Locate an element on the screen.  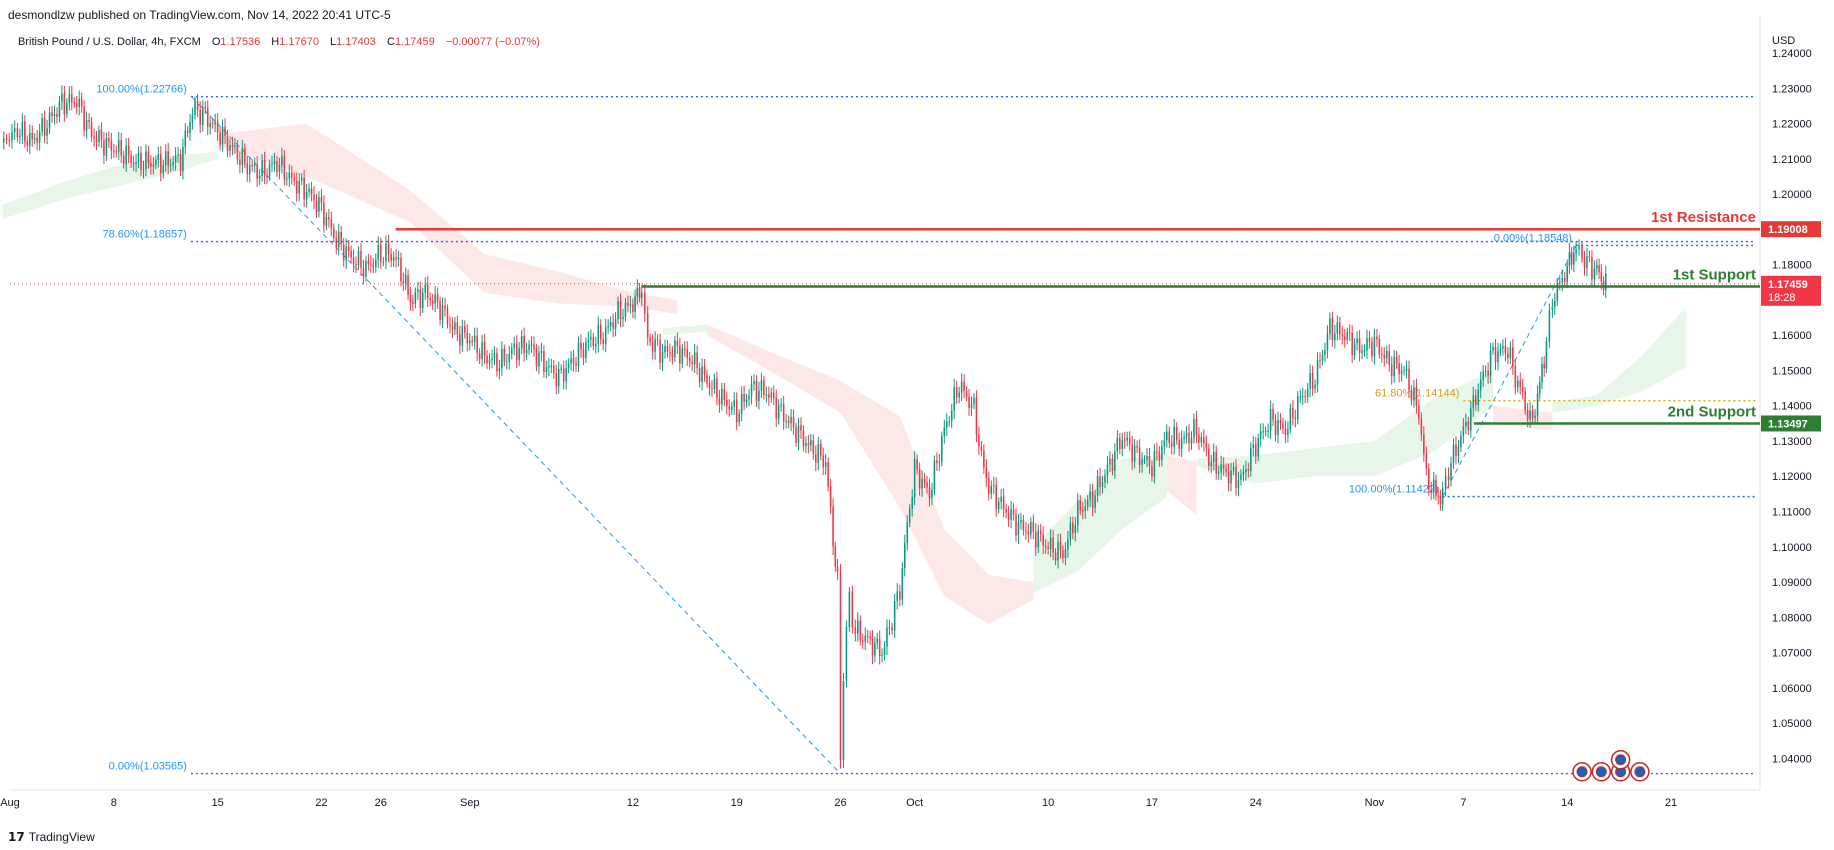
fib-level-label: 0.00%(1.18548) is located at coordinates (1533, 238).